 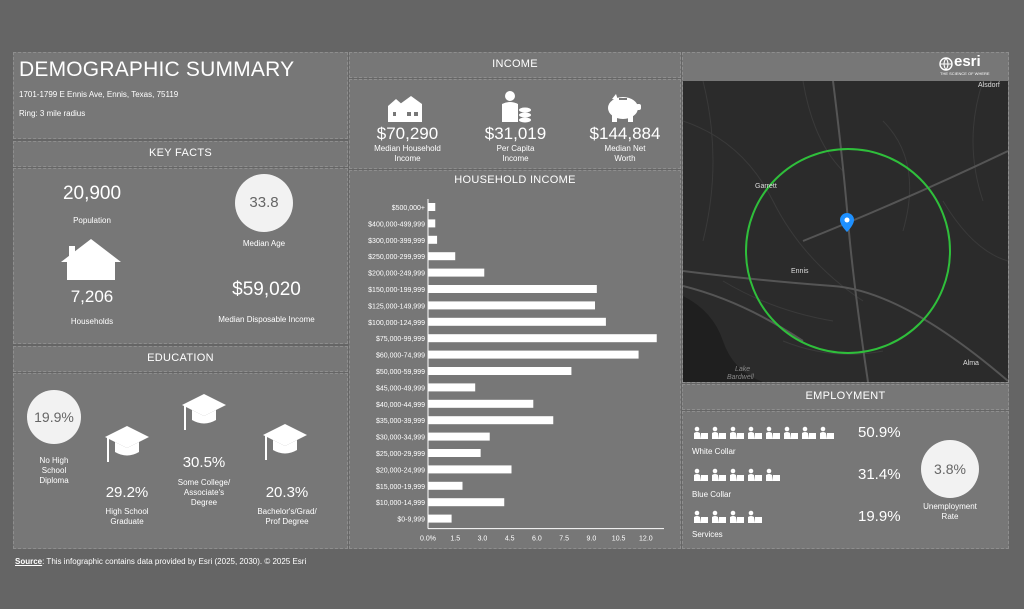 What do you see at coordinates (400, 388) in the screenshot?
I see `category-label: $45,000-49,999` at bounding box center [400, 388].